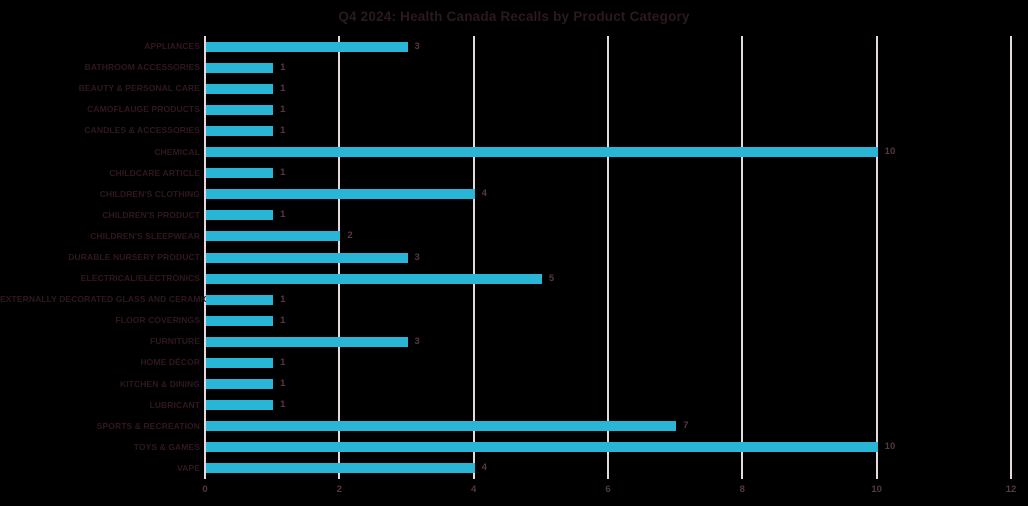 The width and height of the screenshot is (1028, 506). I want to click on category-label: CHILDREN'S SLEEPWEAR, so click(145, 235).